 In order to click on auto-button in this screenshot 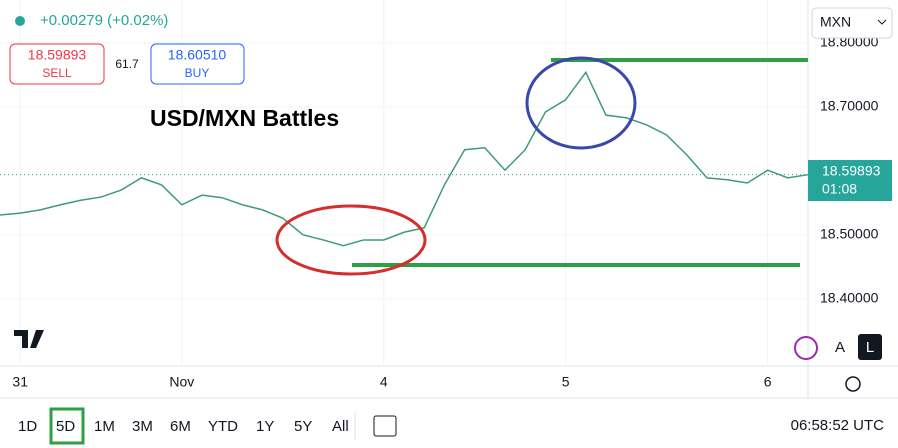, I will do `click(840, 347)`.